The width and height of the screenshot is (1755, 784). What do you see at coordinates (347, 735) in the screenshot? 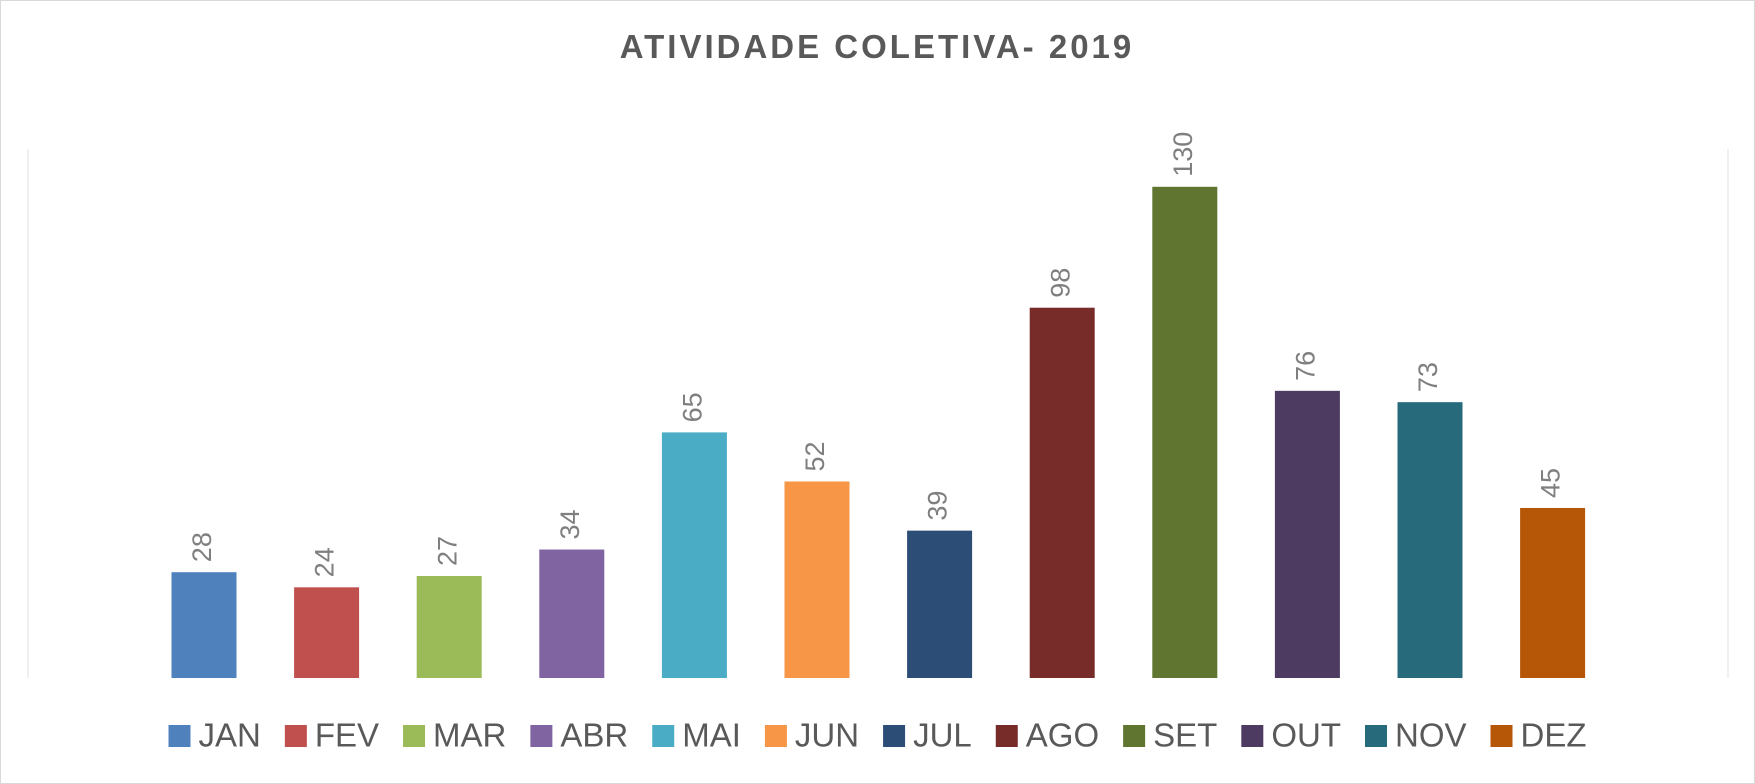
I see `legend-text: FEV` at bounding box center [347, 735].